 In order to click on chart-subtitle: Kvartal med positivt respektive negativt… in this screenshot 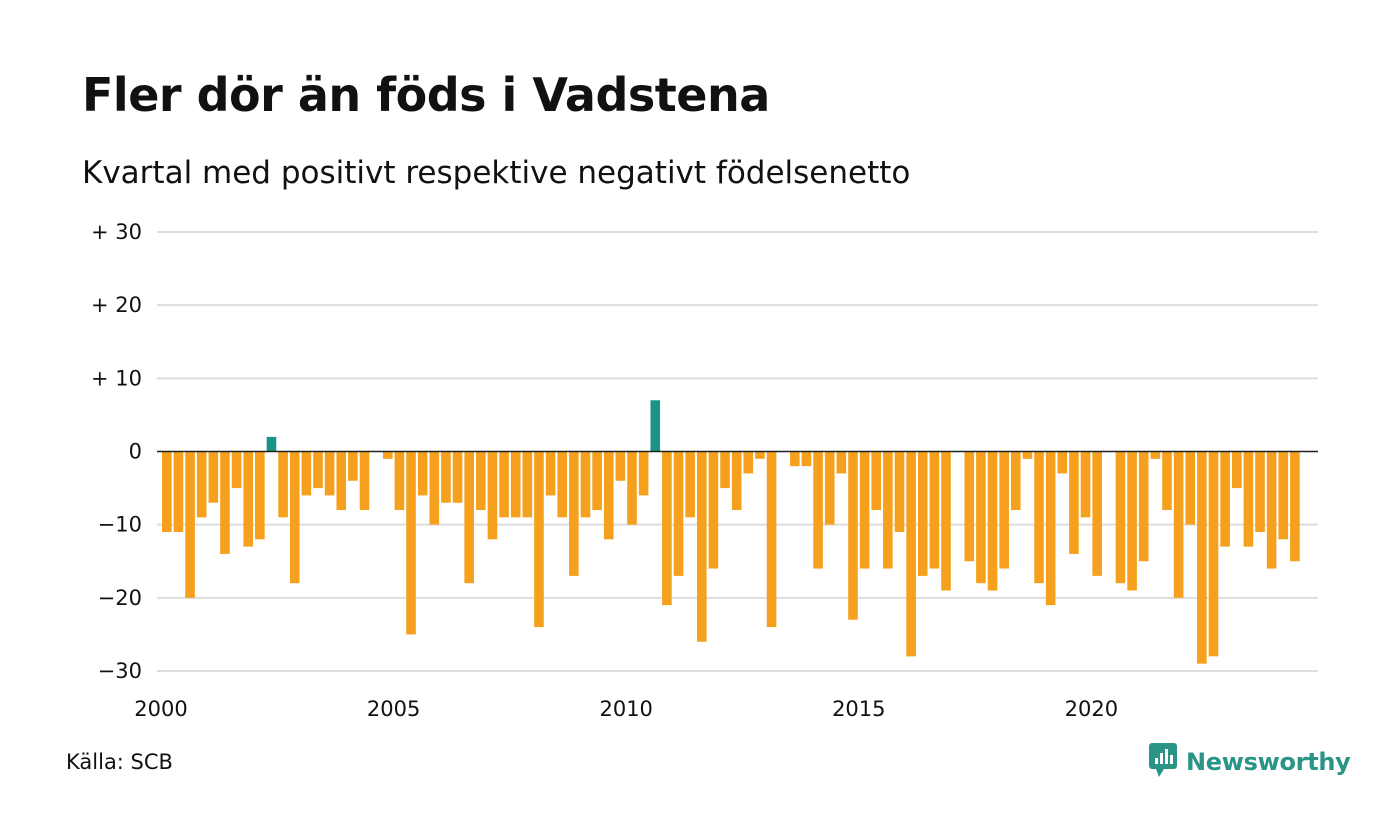, I will do `click(496, 173)`.